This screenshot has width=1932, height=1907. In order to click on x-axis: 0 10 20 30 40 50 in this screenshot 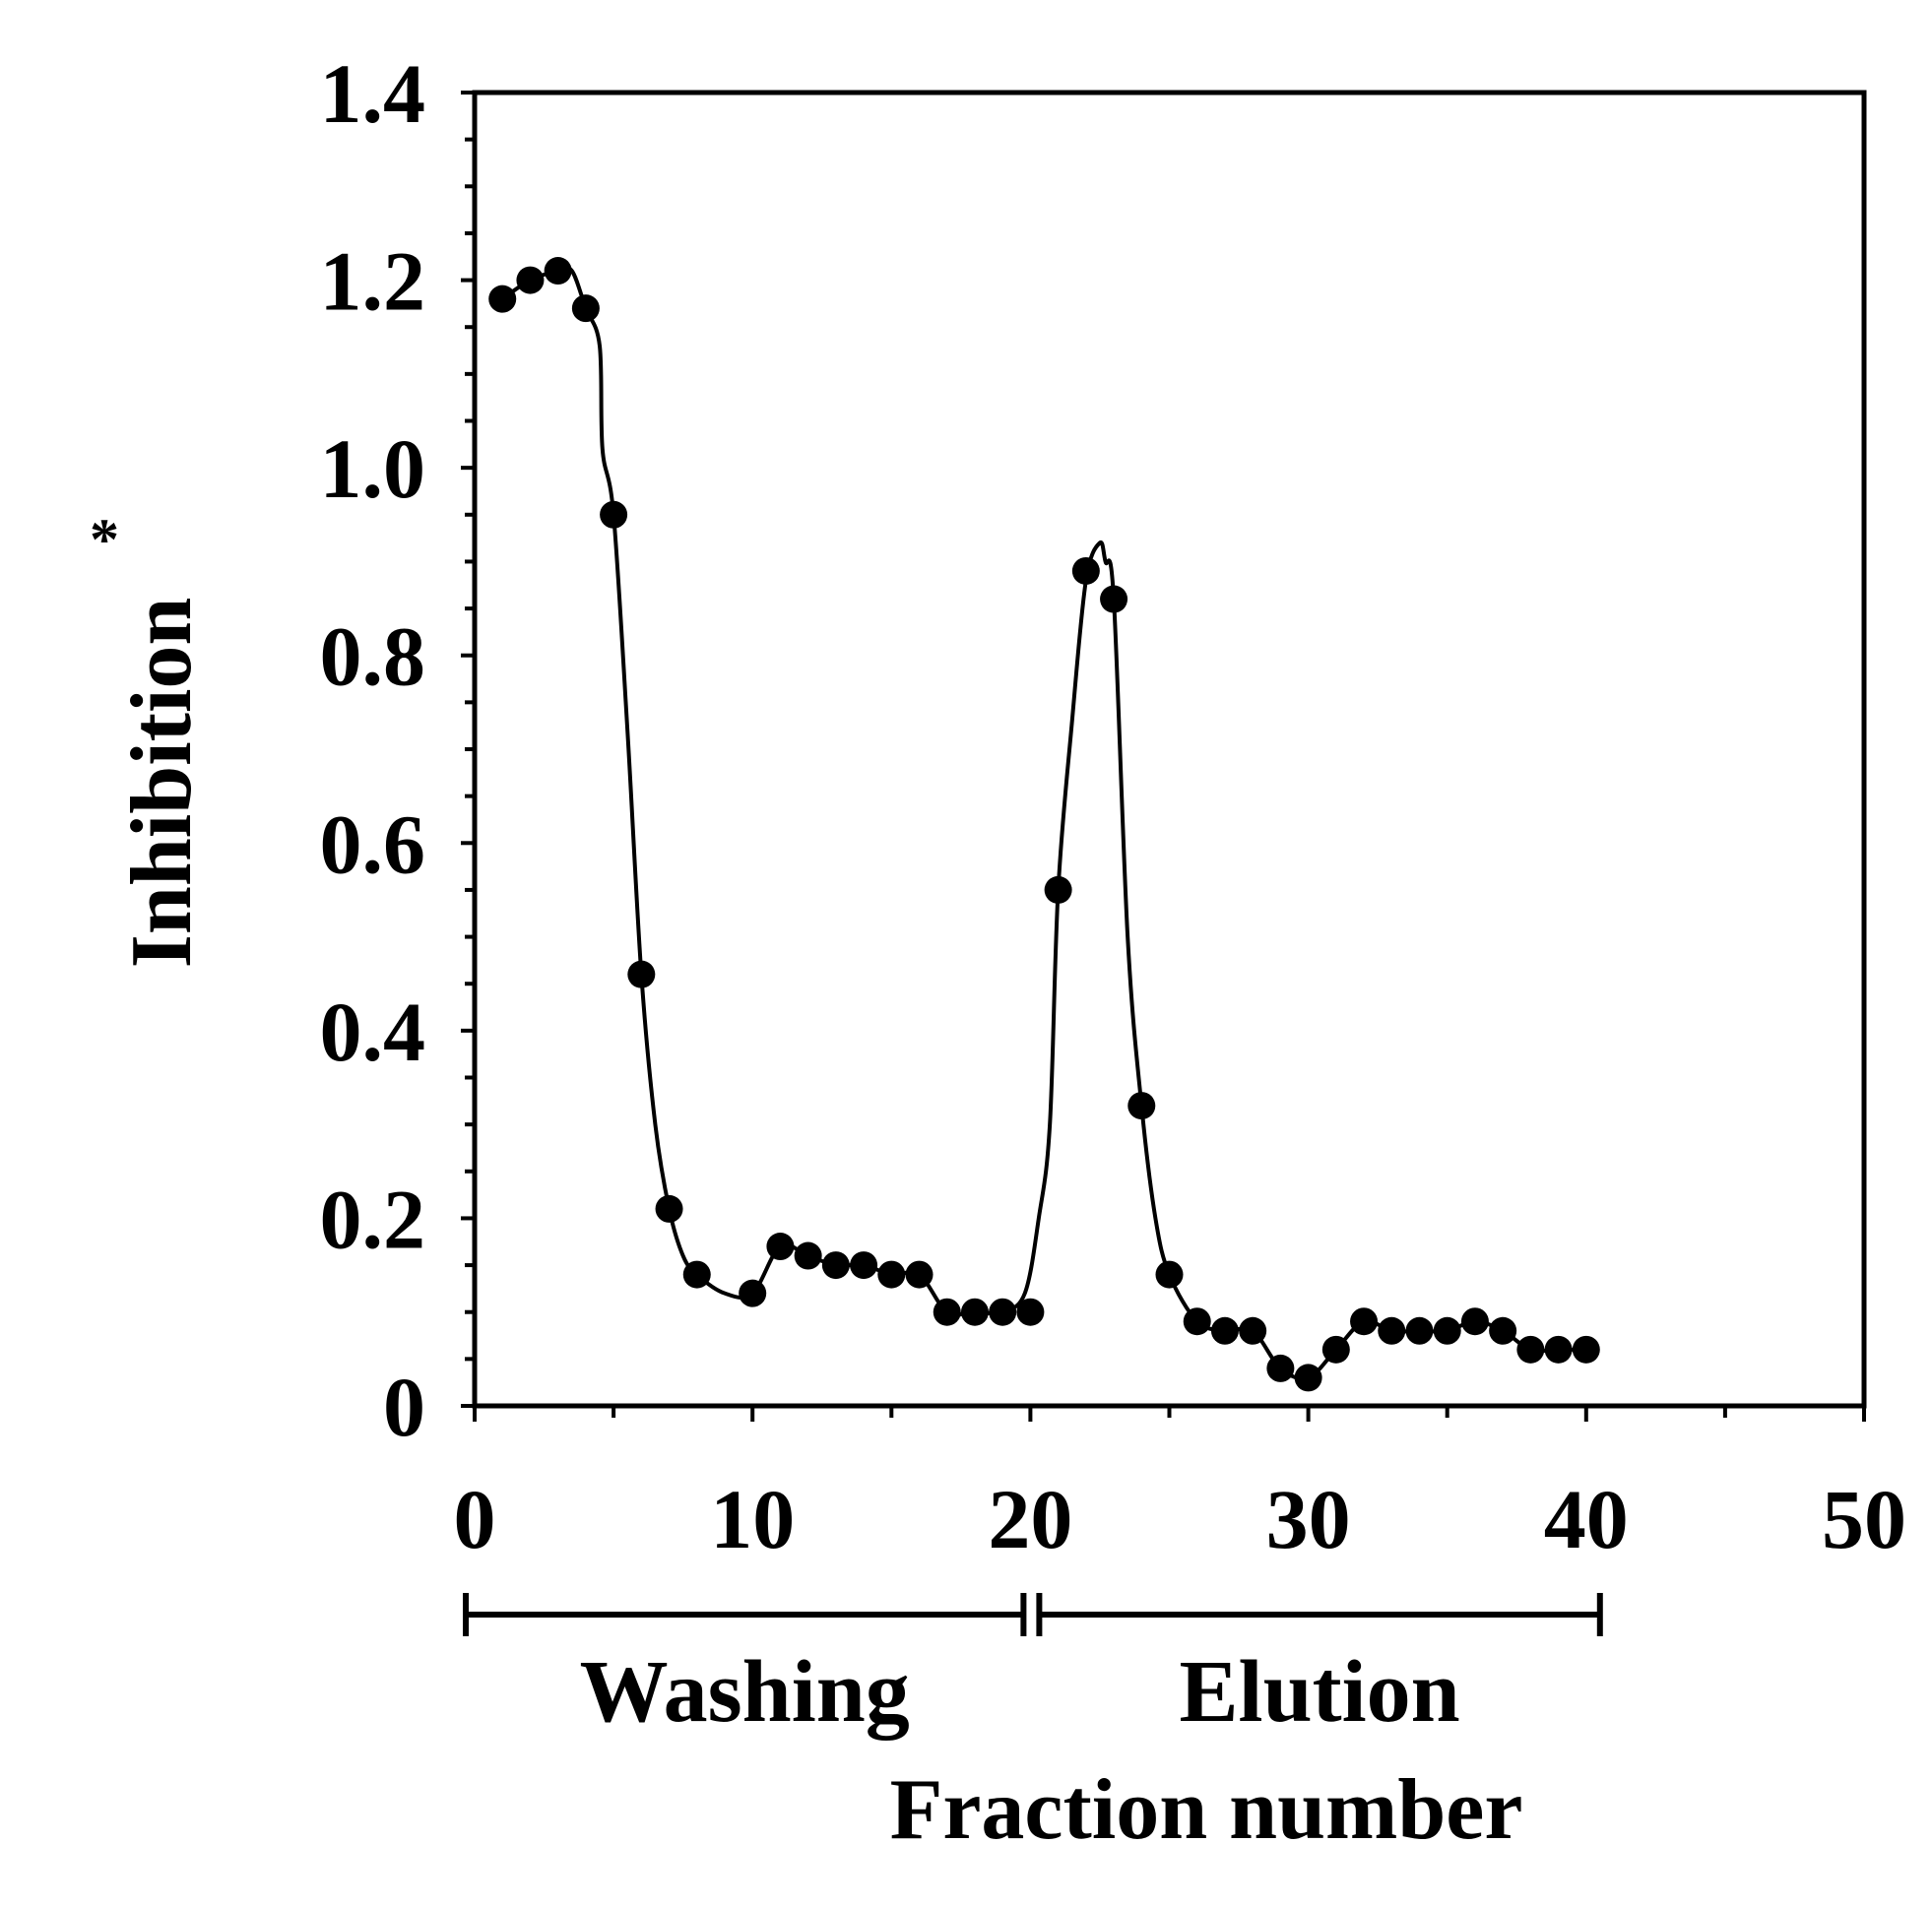, I will do `click(1180, 1486)`.